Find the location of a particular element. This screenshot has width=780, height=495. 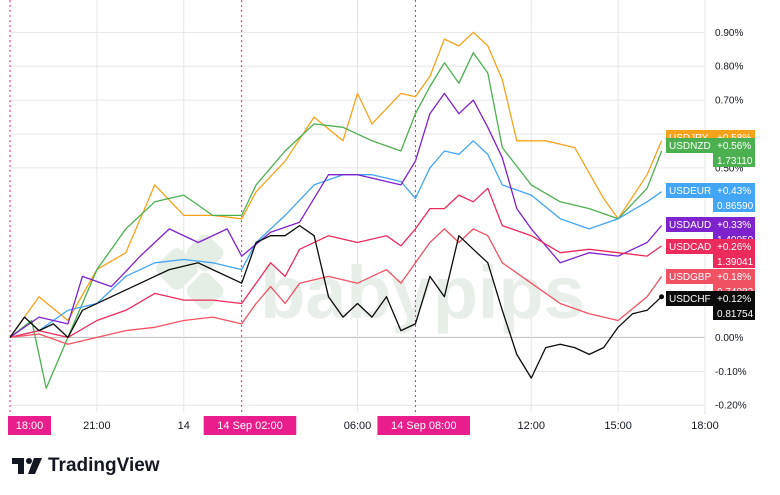

y-tick-label: 0.50% is located at coordinates (729, 168).